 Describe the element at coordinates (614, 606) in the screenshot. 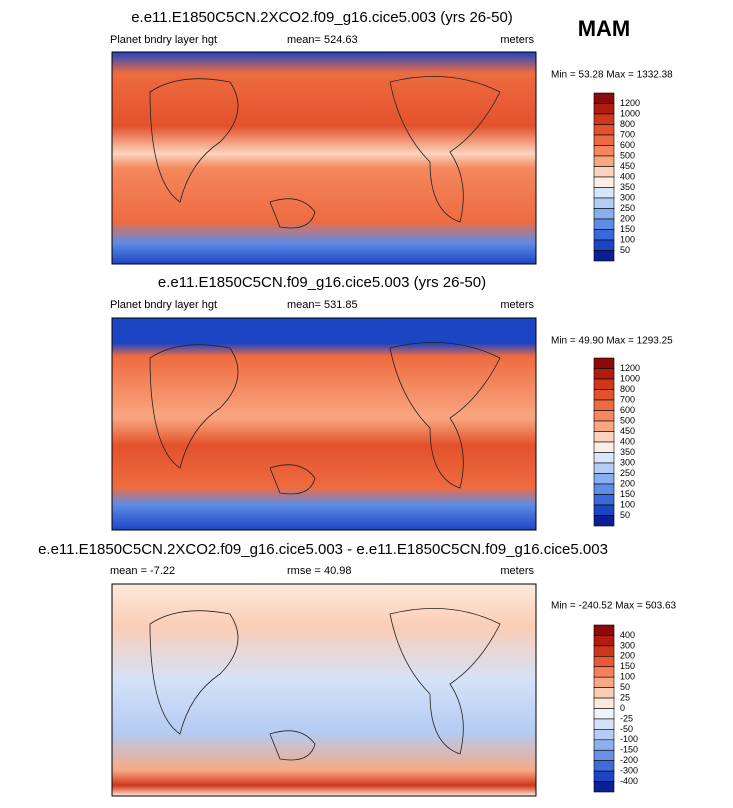

I see `min-max: Min = -240.52 Max = 503.63` at that location.